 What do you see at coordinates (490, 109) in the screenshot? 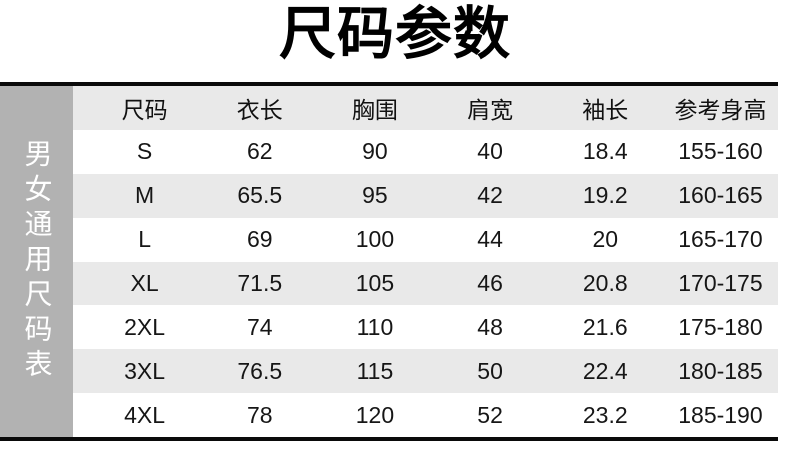
I see `column-header-shoulder-width: 肩宽` at bounding box center [490, 109].